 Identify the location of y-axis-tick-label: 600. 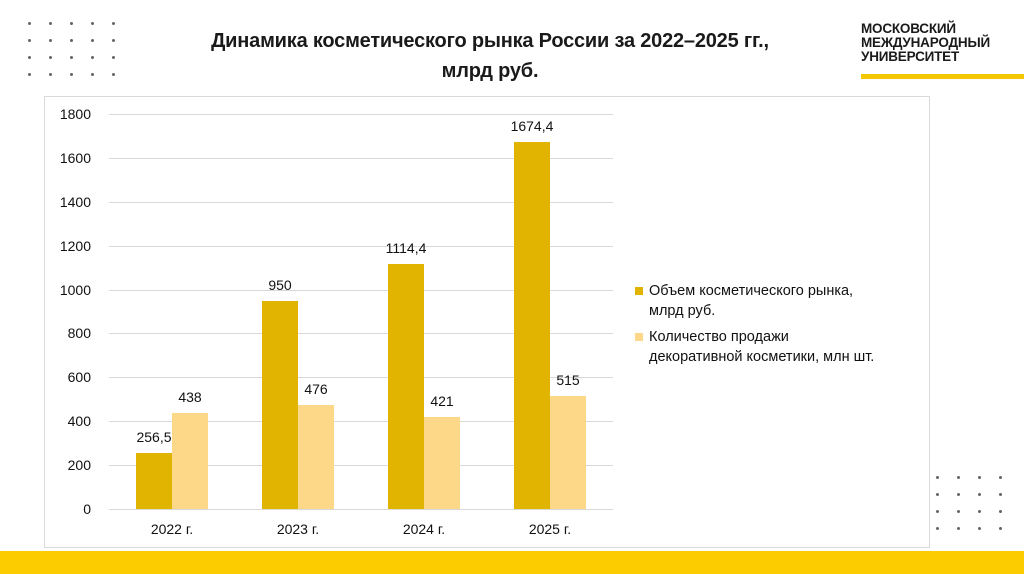
(79, 377).